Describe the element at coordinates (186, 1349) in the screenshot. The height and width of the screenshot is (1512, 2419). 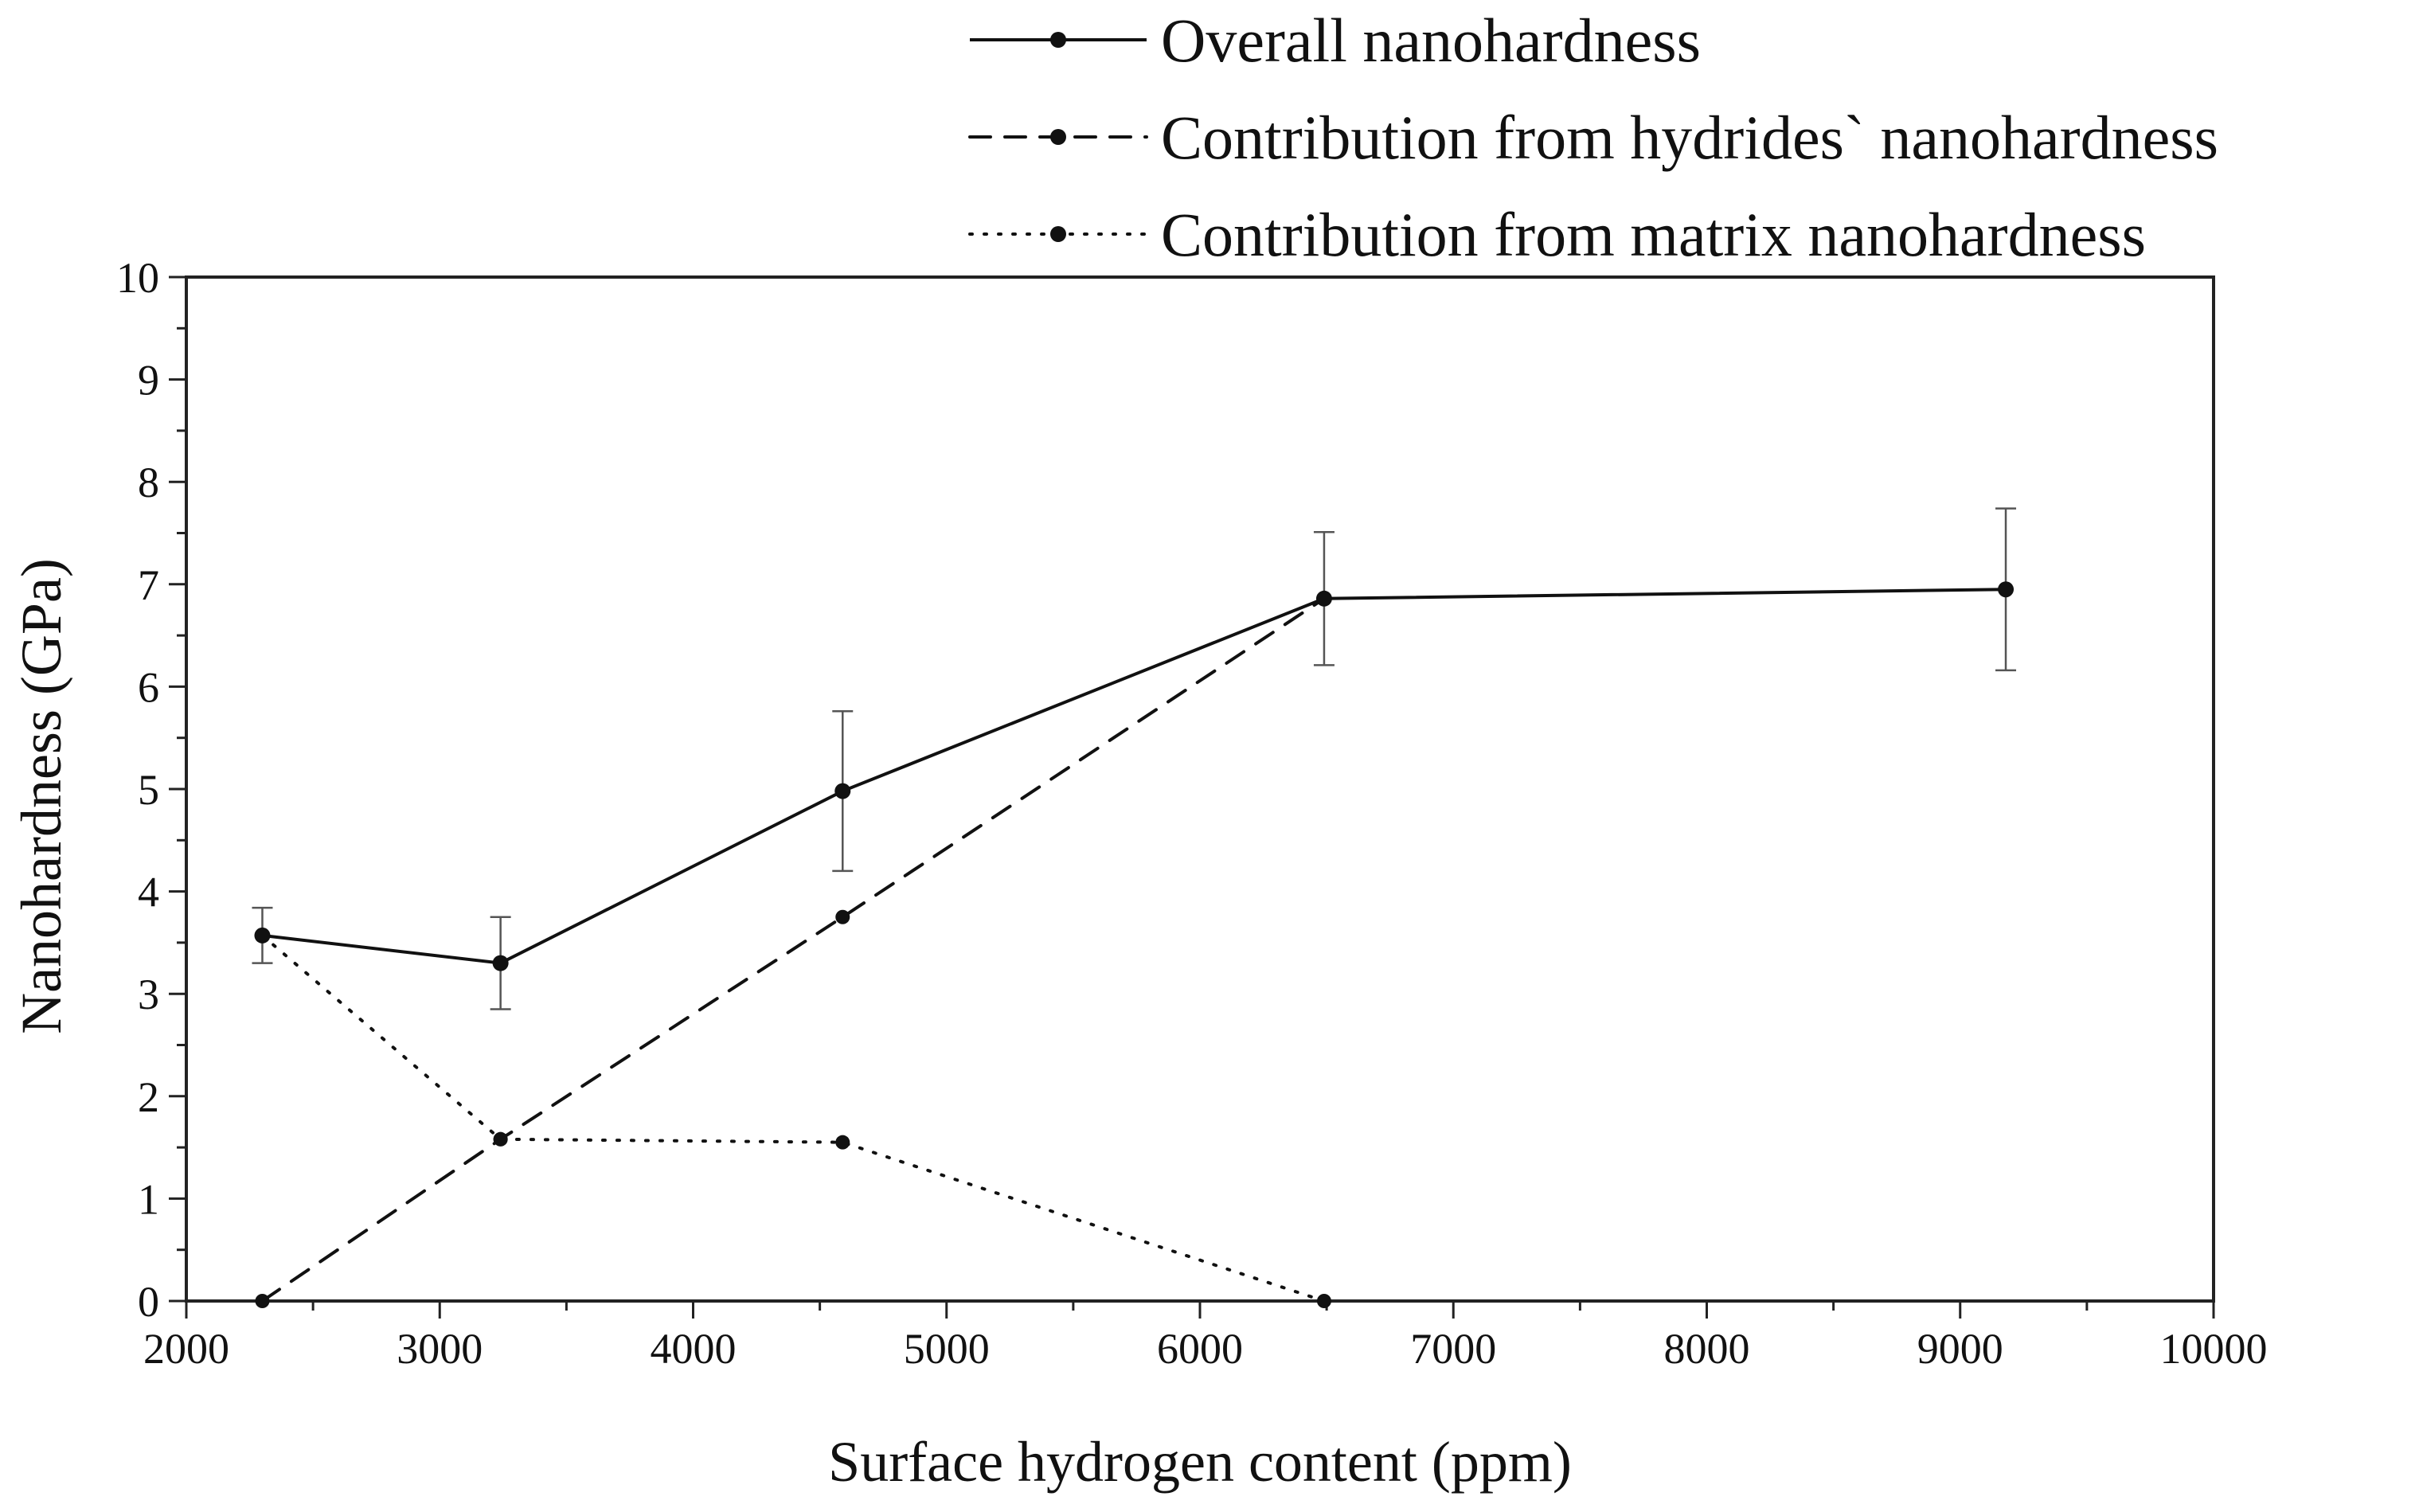
I see `x-tick-label: 2000` at that location.